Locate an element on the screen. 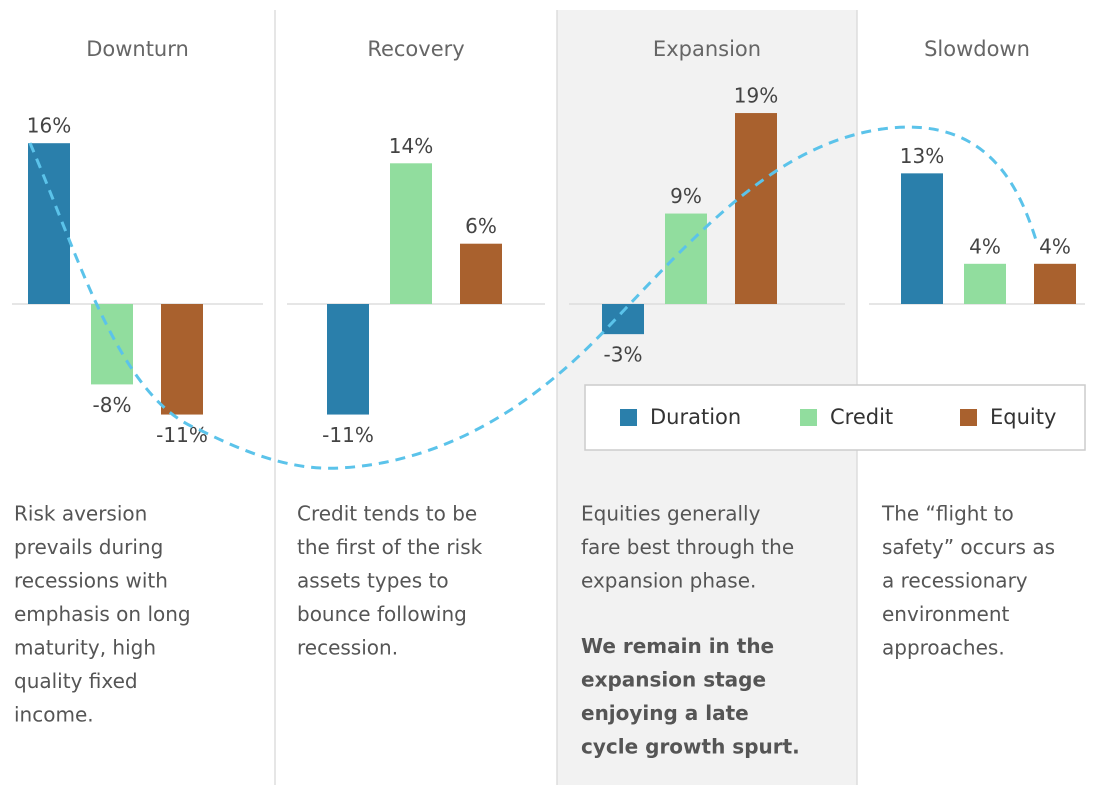 Image resolution: width=1097 pixels, height=785 pixels. description-line: income. is located at coordinates (54, 715).